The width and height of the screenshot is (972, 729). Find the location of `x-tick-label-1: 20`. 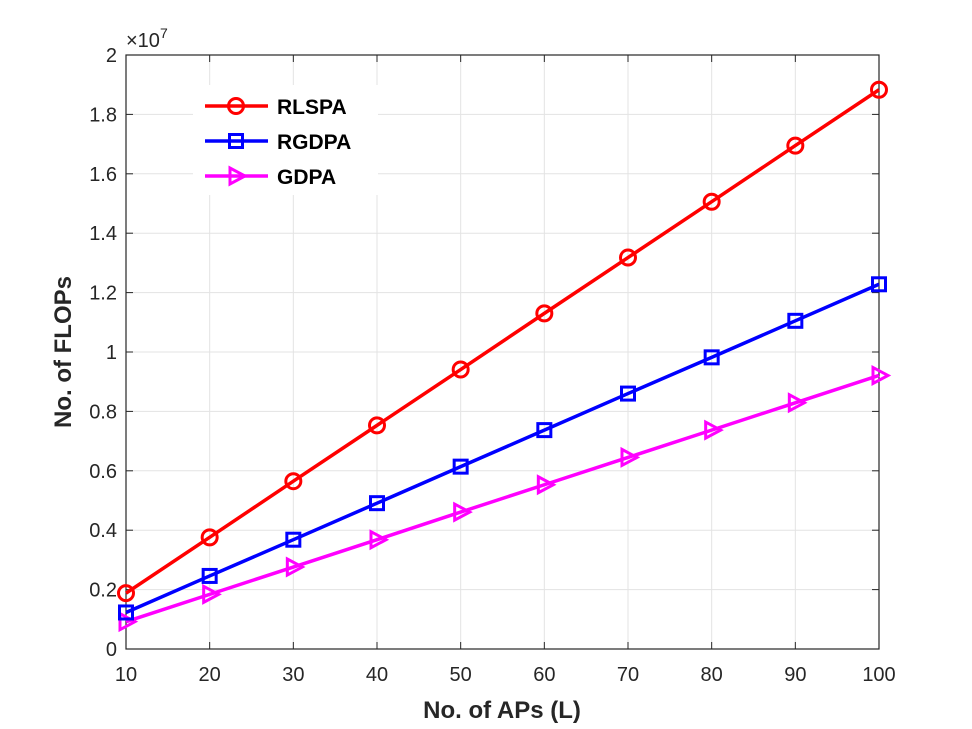

x-tick-label-1: 20 is located at coordinates (210, 675).